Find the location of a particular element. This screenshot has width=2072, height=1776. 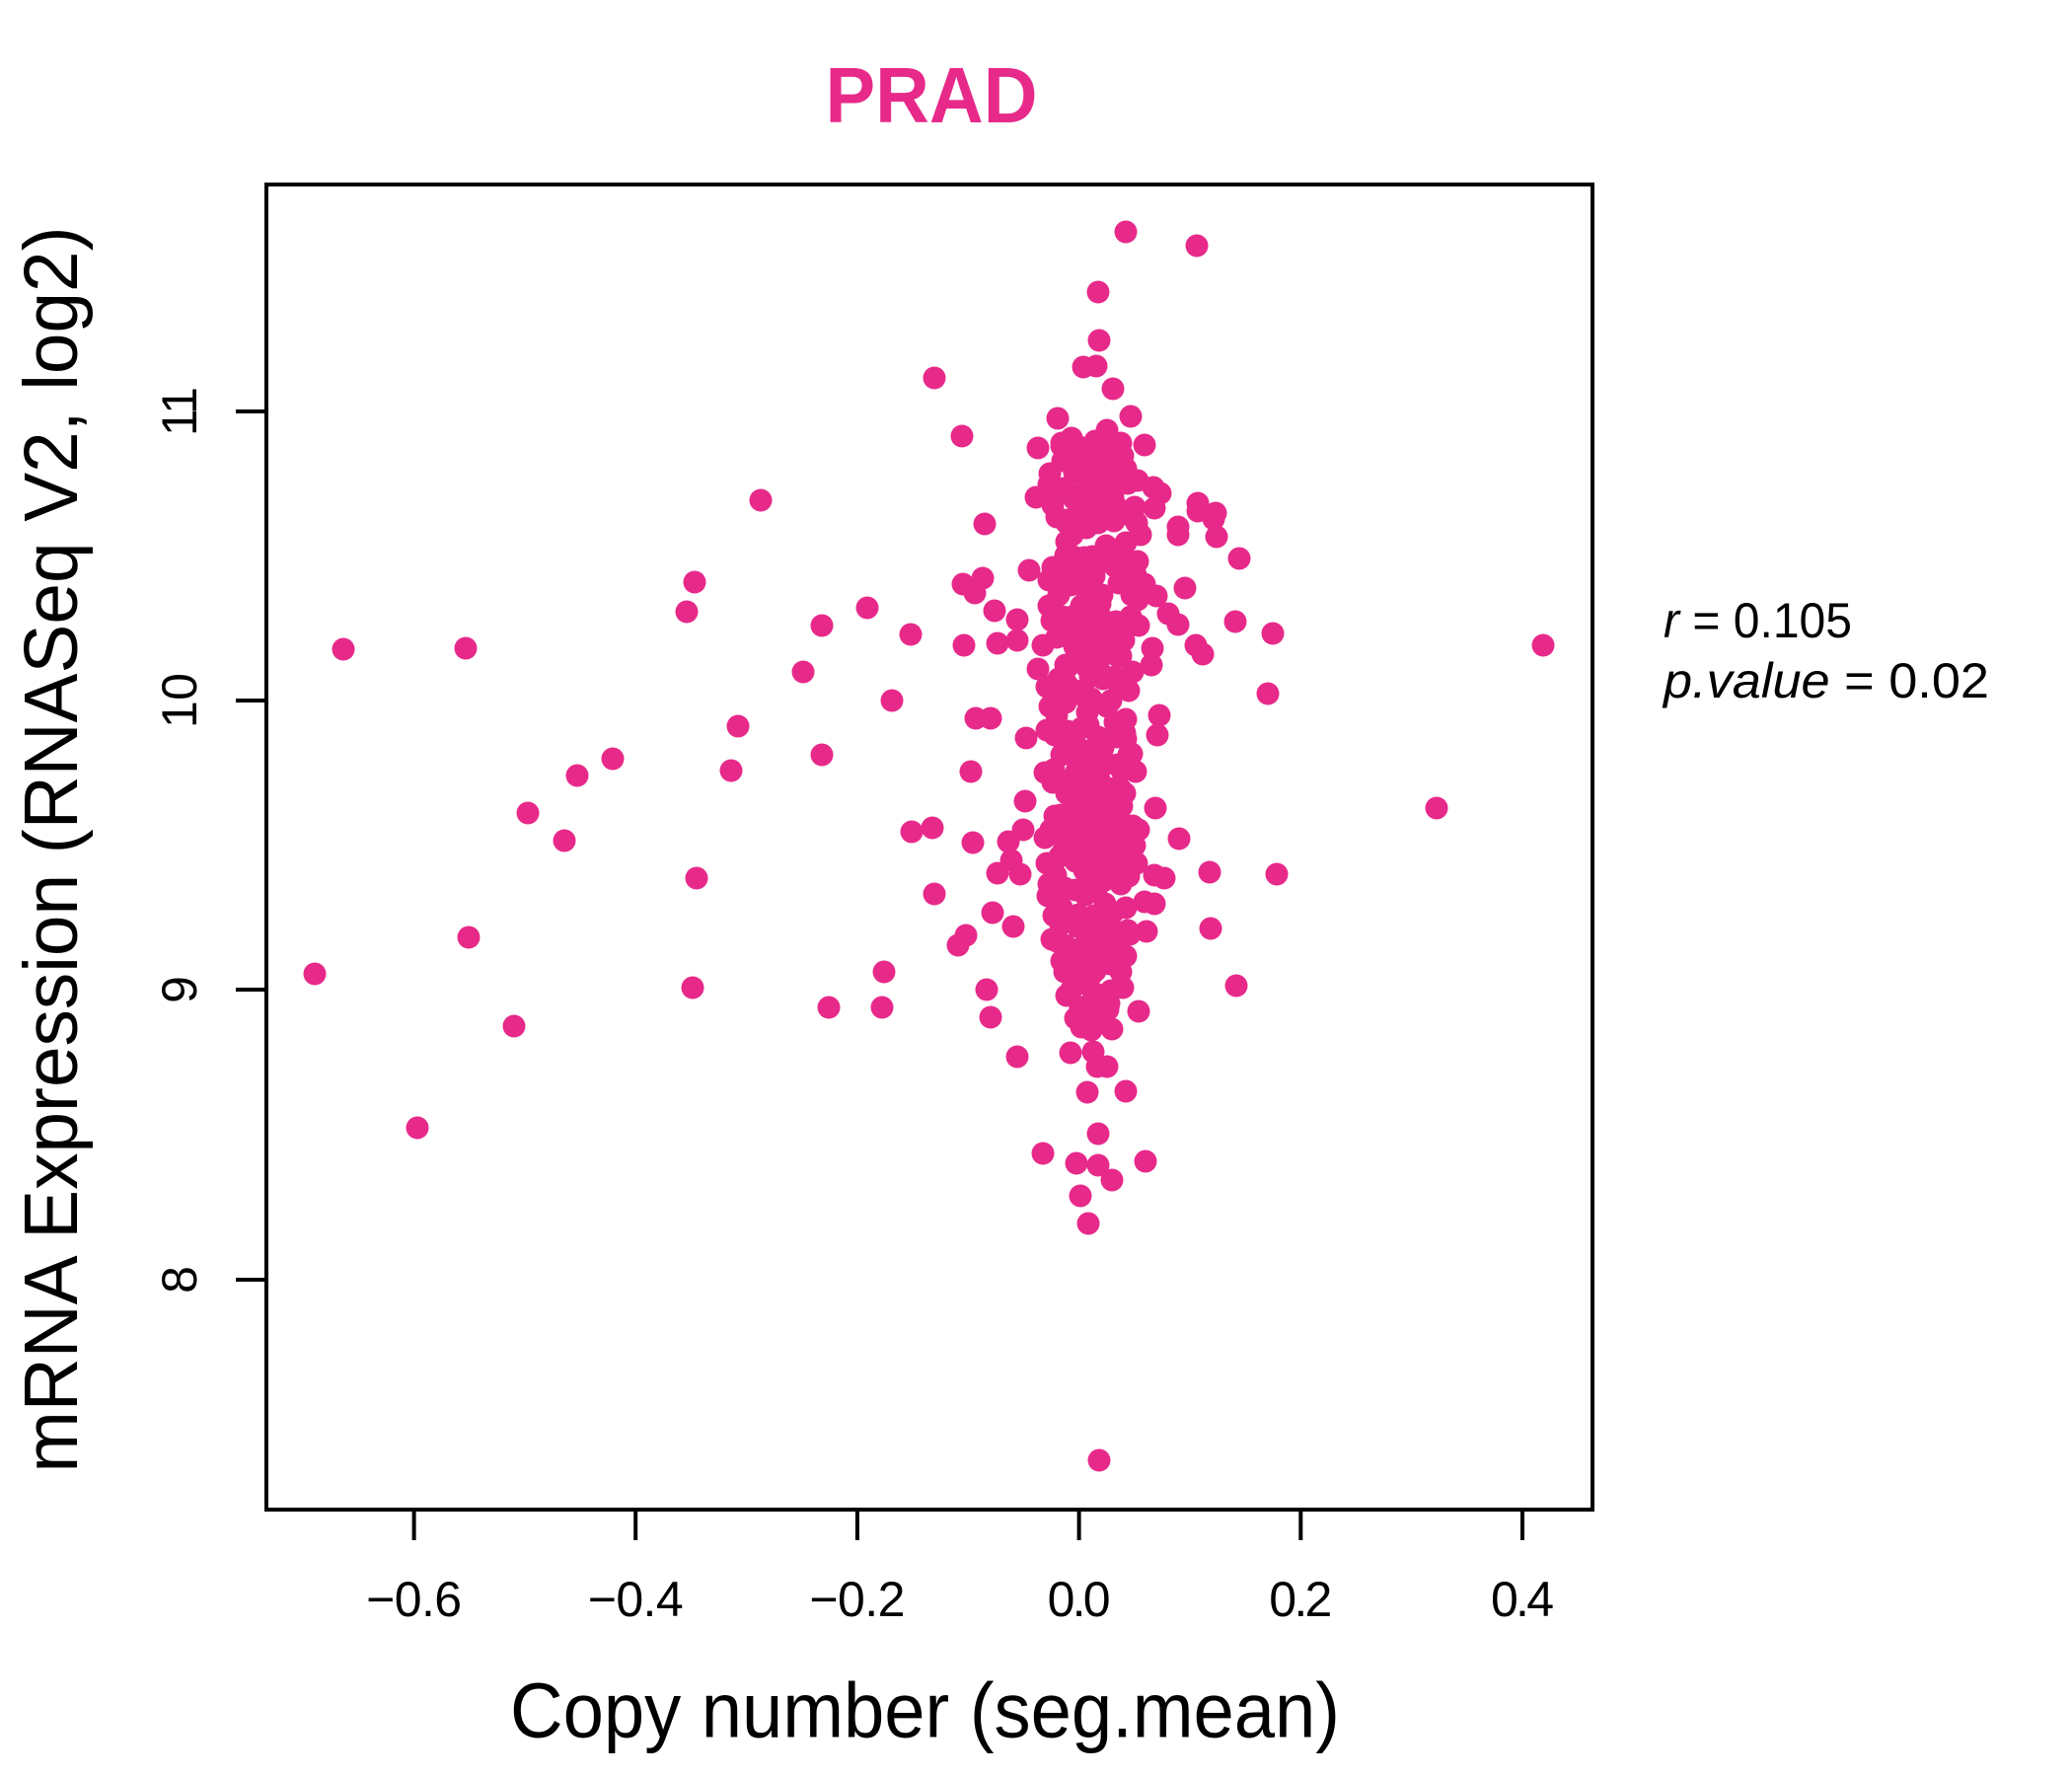

svg-text: 10 is located at coordinates (179, 700).